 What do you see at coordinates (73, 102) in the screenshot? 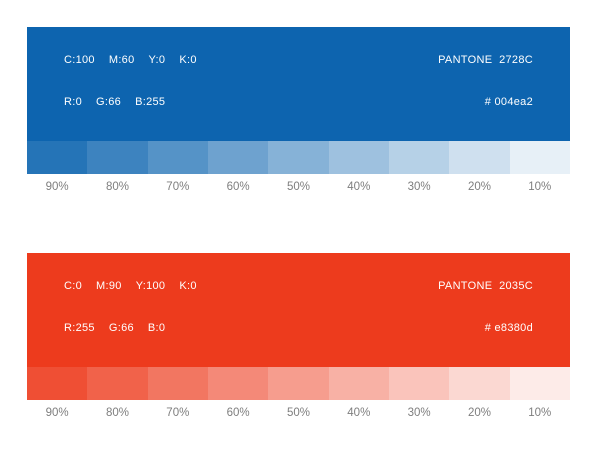
I see `rgb-r-value: R:0` at bounding box center [73, 102].